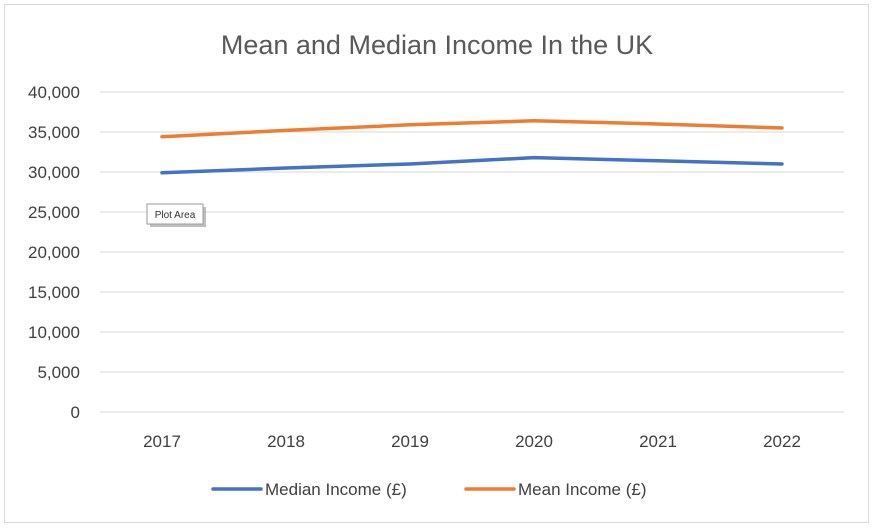 The image size is (874, 528). I want to click on x-tick-label: 2019, so click(410, 441).